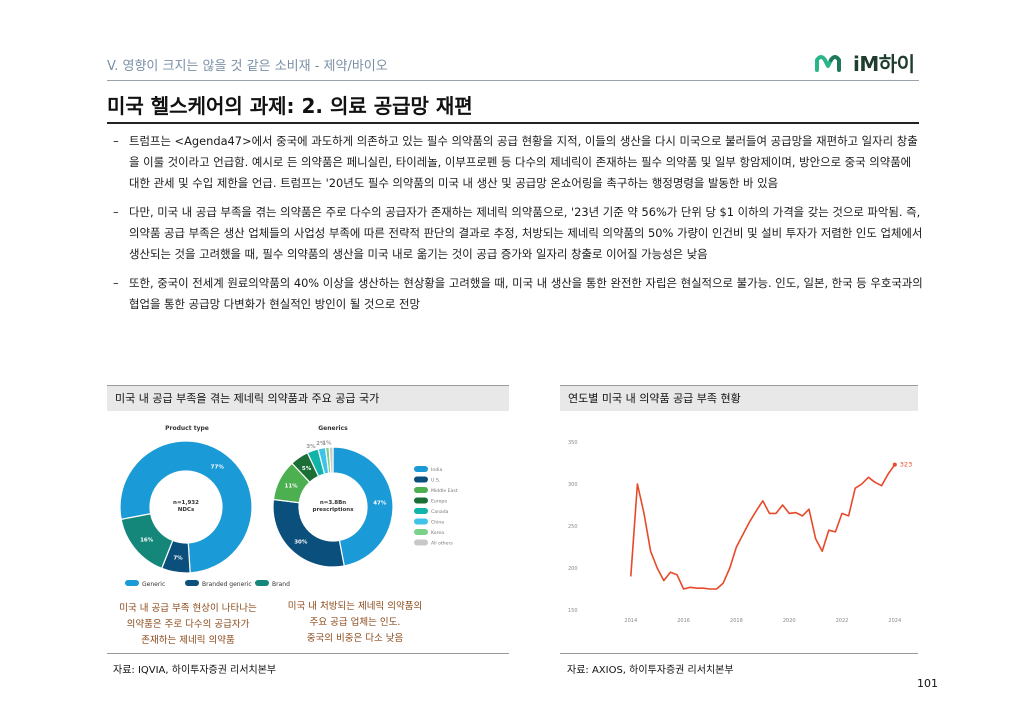 This screenshot has width=1024, height=723. What do you see at coordinates (739, 653) in the screenshot?
I see `right-panel-bottom-rule` at bounding box center [739, 653].